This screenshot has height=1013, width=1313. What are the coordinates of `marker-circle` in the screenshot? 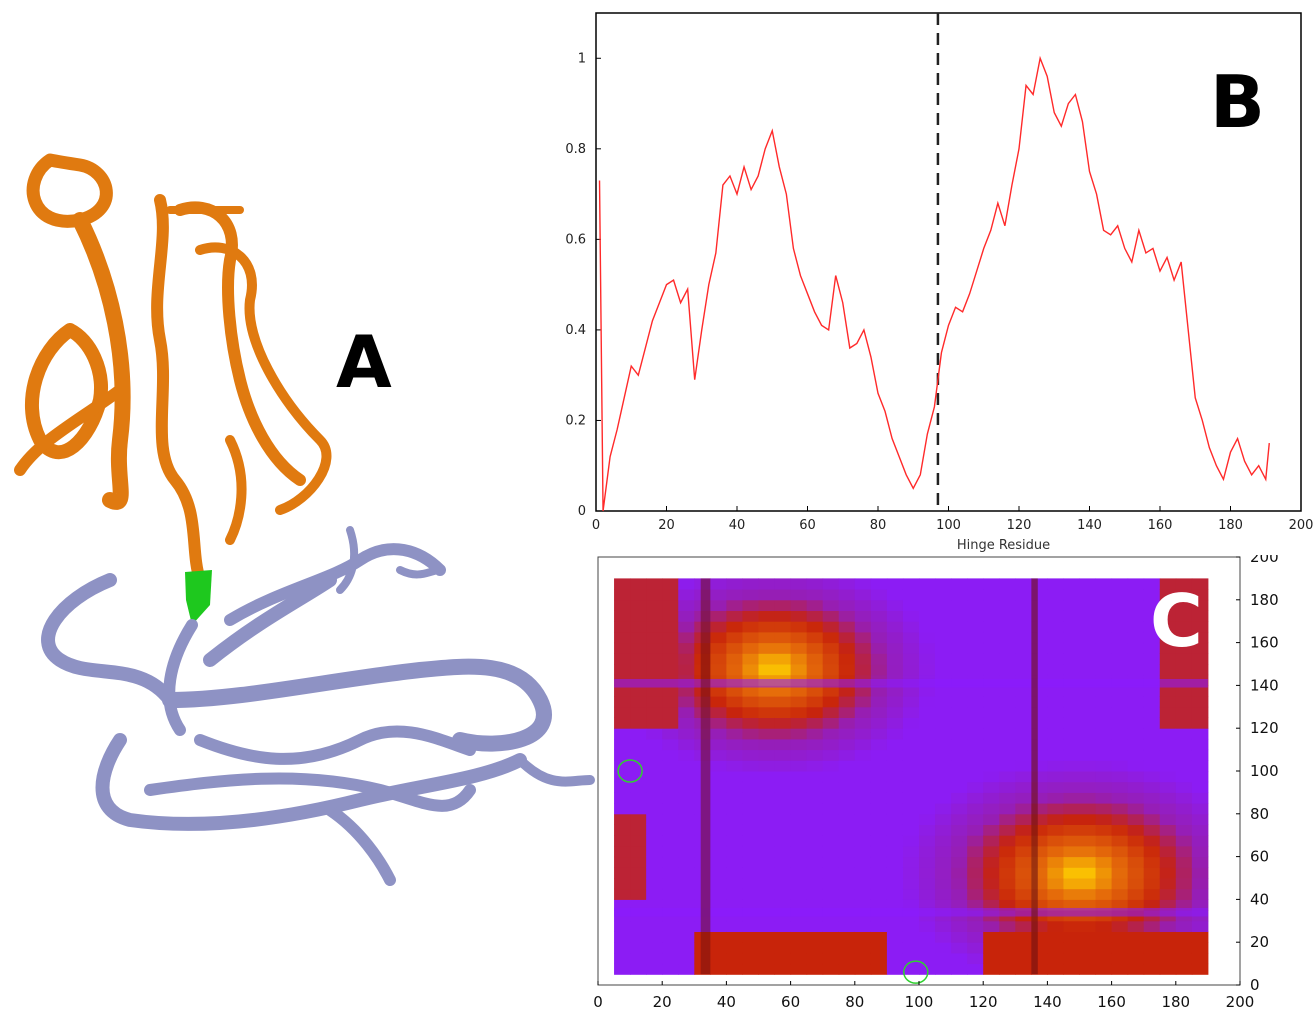 It's located at (630, 771).